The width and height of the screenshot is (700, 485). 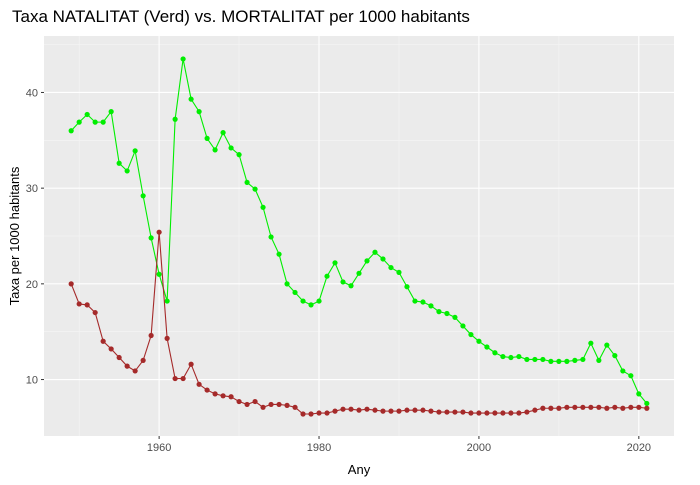 What do you see at coordinates (479, 448) in the screenshot?
I see `x-tick-label: 2000` at bounding box center [479, 448].